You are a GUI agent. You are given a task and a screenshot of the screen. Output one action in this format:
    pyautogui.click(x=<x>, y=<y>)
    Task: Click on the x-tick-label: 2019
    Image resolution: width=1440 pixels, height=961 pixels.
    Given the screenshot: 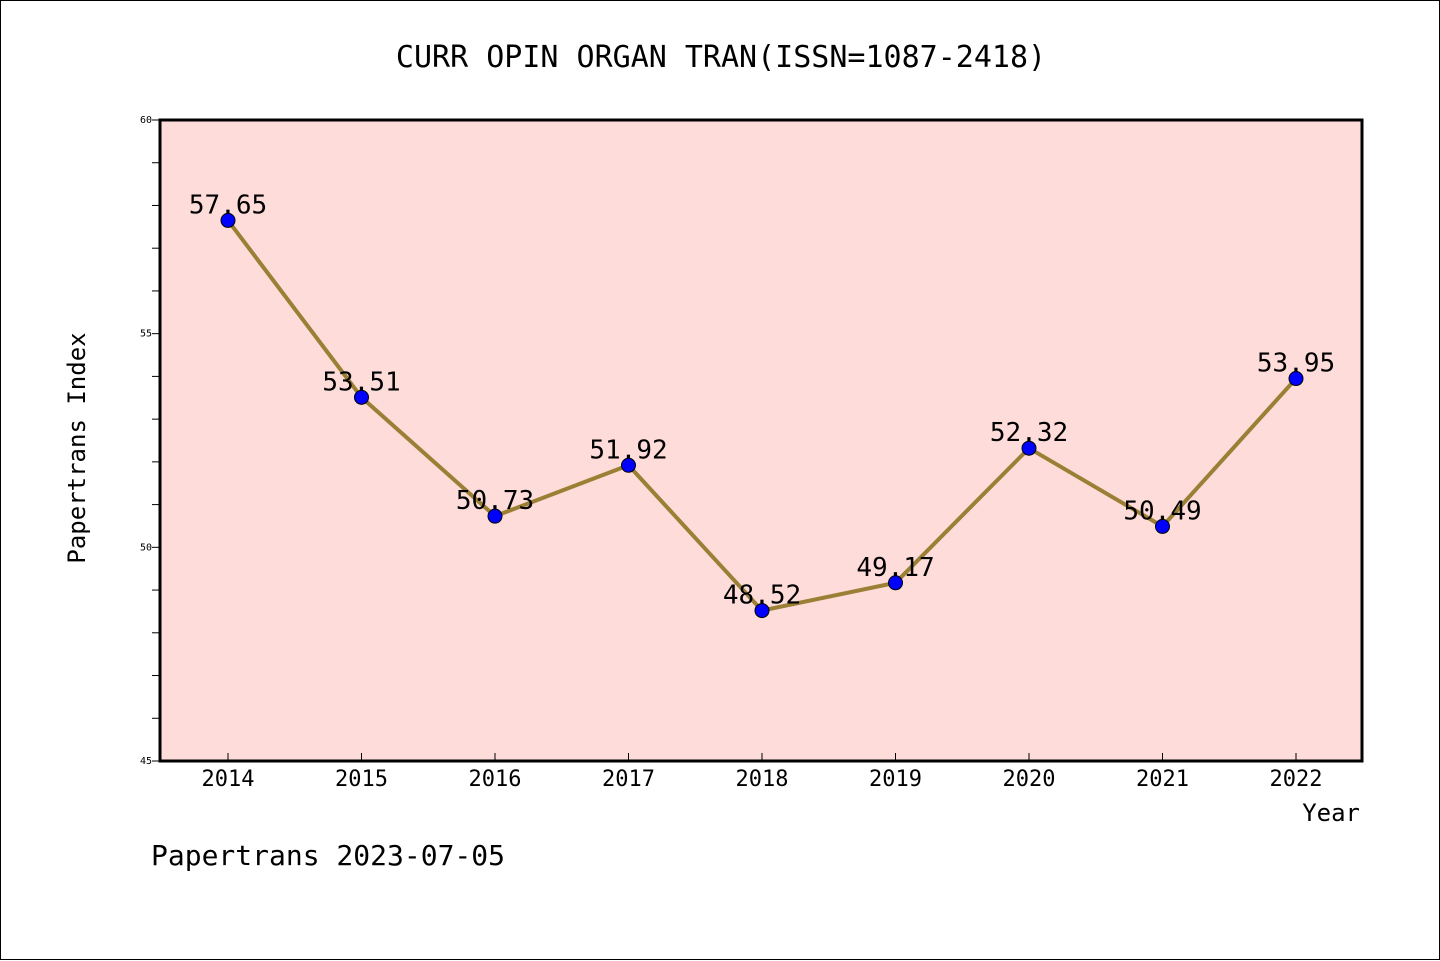 What is the action you would take?
    pyautogui.click(x=895, y=779)
    